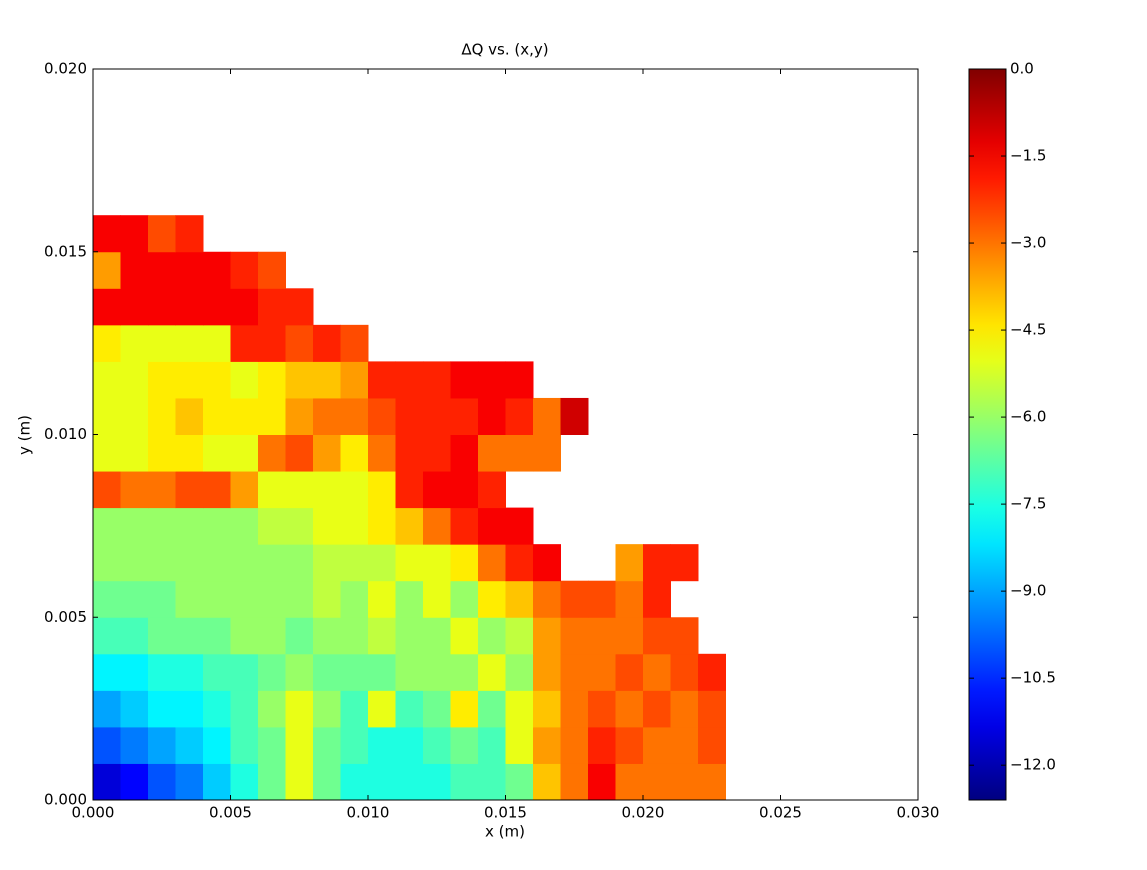 This screenshot has height=870, width=1147. What do you see at coordinates (230, 813) in the screenshot?
I see `x-tick-label: 0.005` at bounding box center [230, 813].